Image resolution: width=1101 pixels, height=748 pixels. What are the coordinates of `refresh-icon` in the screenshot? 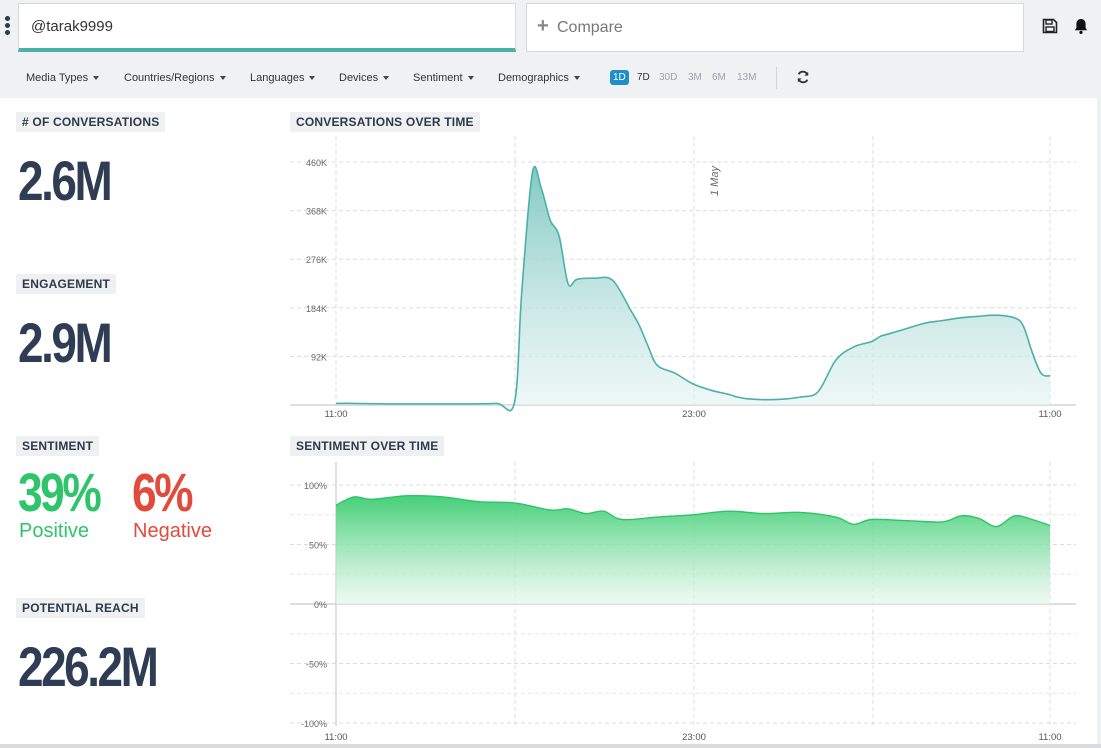 It's located at (803, 77).